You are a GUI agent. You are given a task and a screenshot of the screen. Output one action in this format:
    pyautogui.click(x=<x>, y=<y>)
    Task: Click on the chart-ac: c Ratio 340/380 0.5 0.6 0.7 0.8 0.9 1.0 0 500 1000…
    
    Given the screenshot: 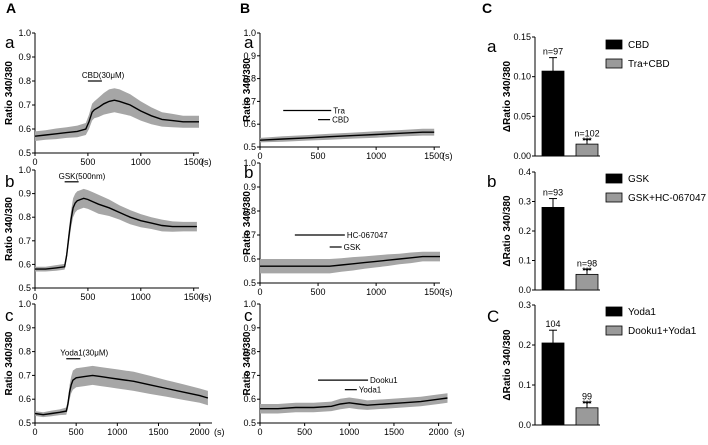 What is the action you would take?
    pyautogui.click(x=114, y=368)
    